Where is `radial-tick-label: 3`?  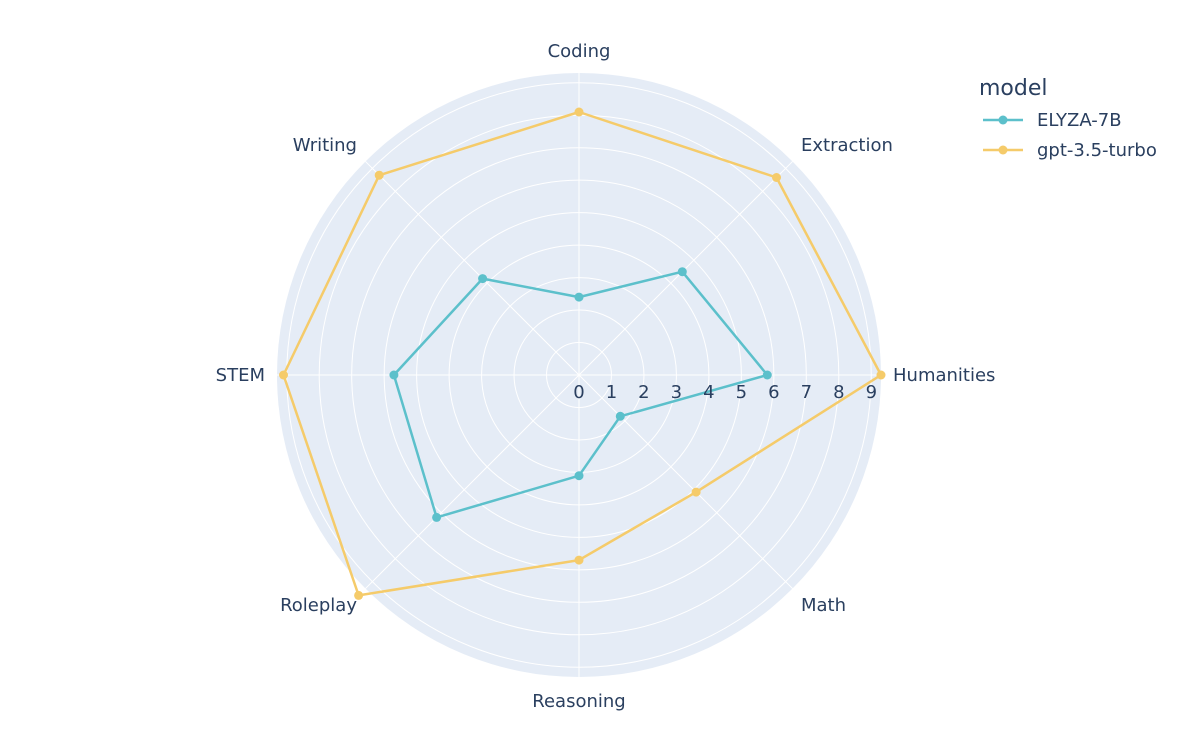
radial-tick-label: 3 is located at coordinates (676, 392).